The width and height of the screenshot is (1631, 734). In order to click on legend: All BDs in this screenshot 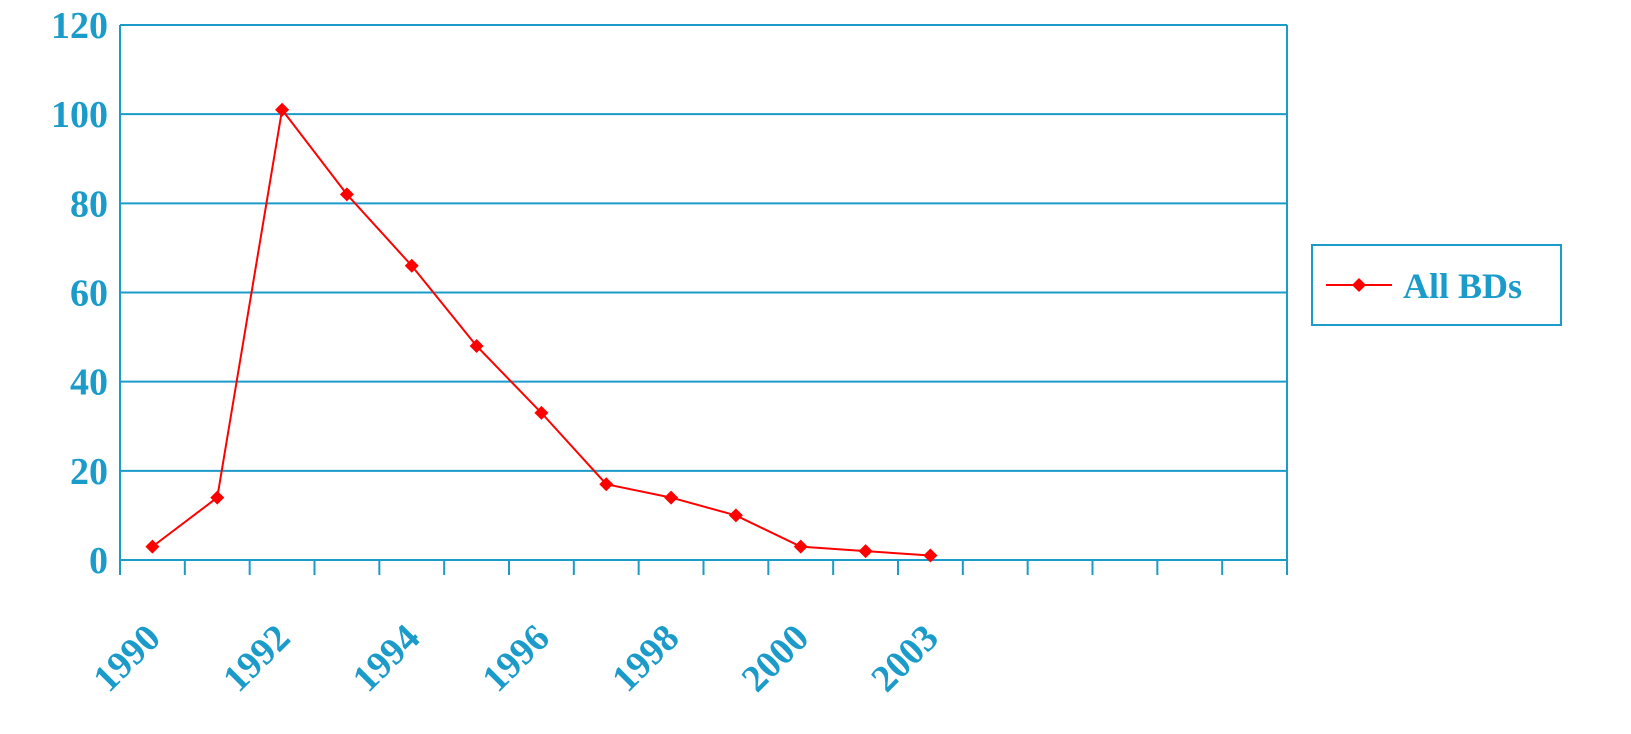, I will do `click(1436, 285)`.